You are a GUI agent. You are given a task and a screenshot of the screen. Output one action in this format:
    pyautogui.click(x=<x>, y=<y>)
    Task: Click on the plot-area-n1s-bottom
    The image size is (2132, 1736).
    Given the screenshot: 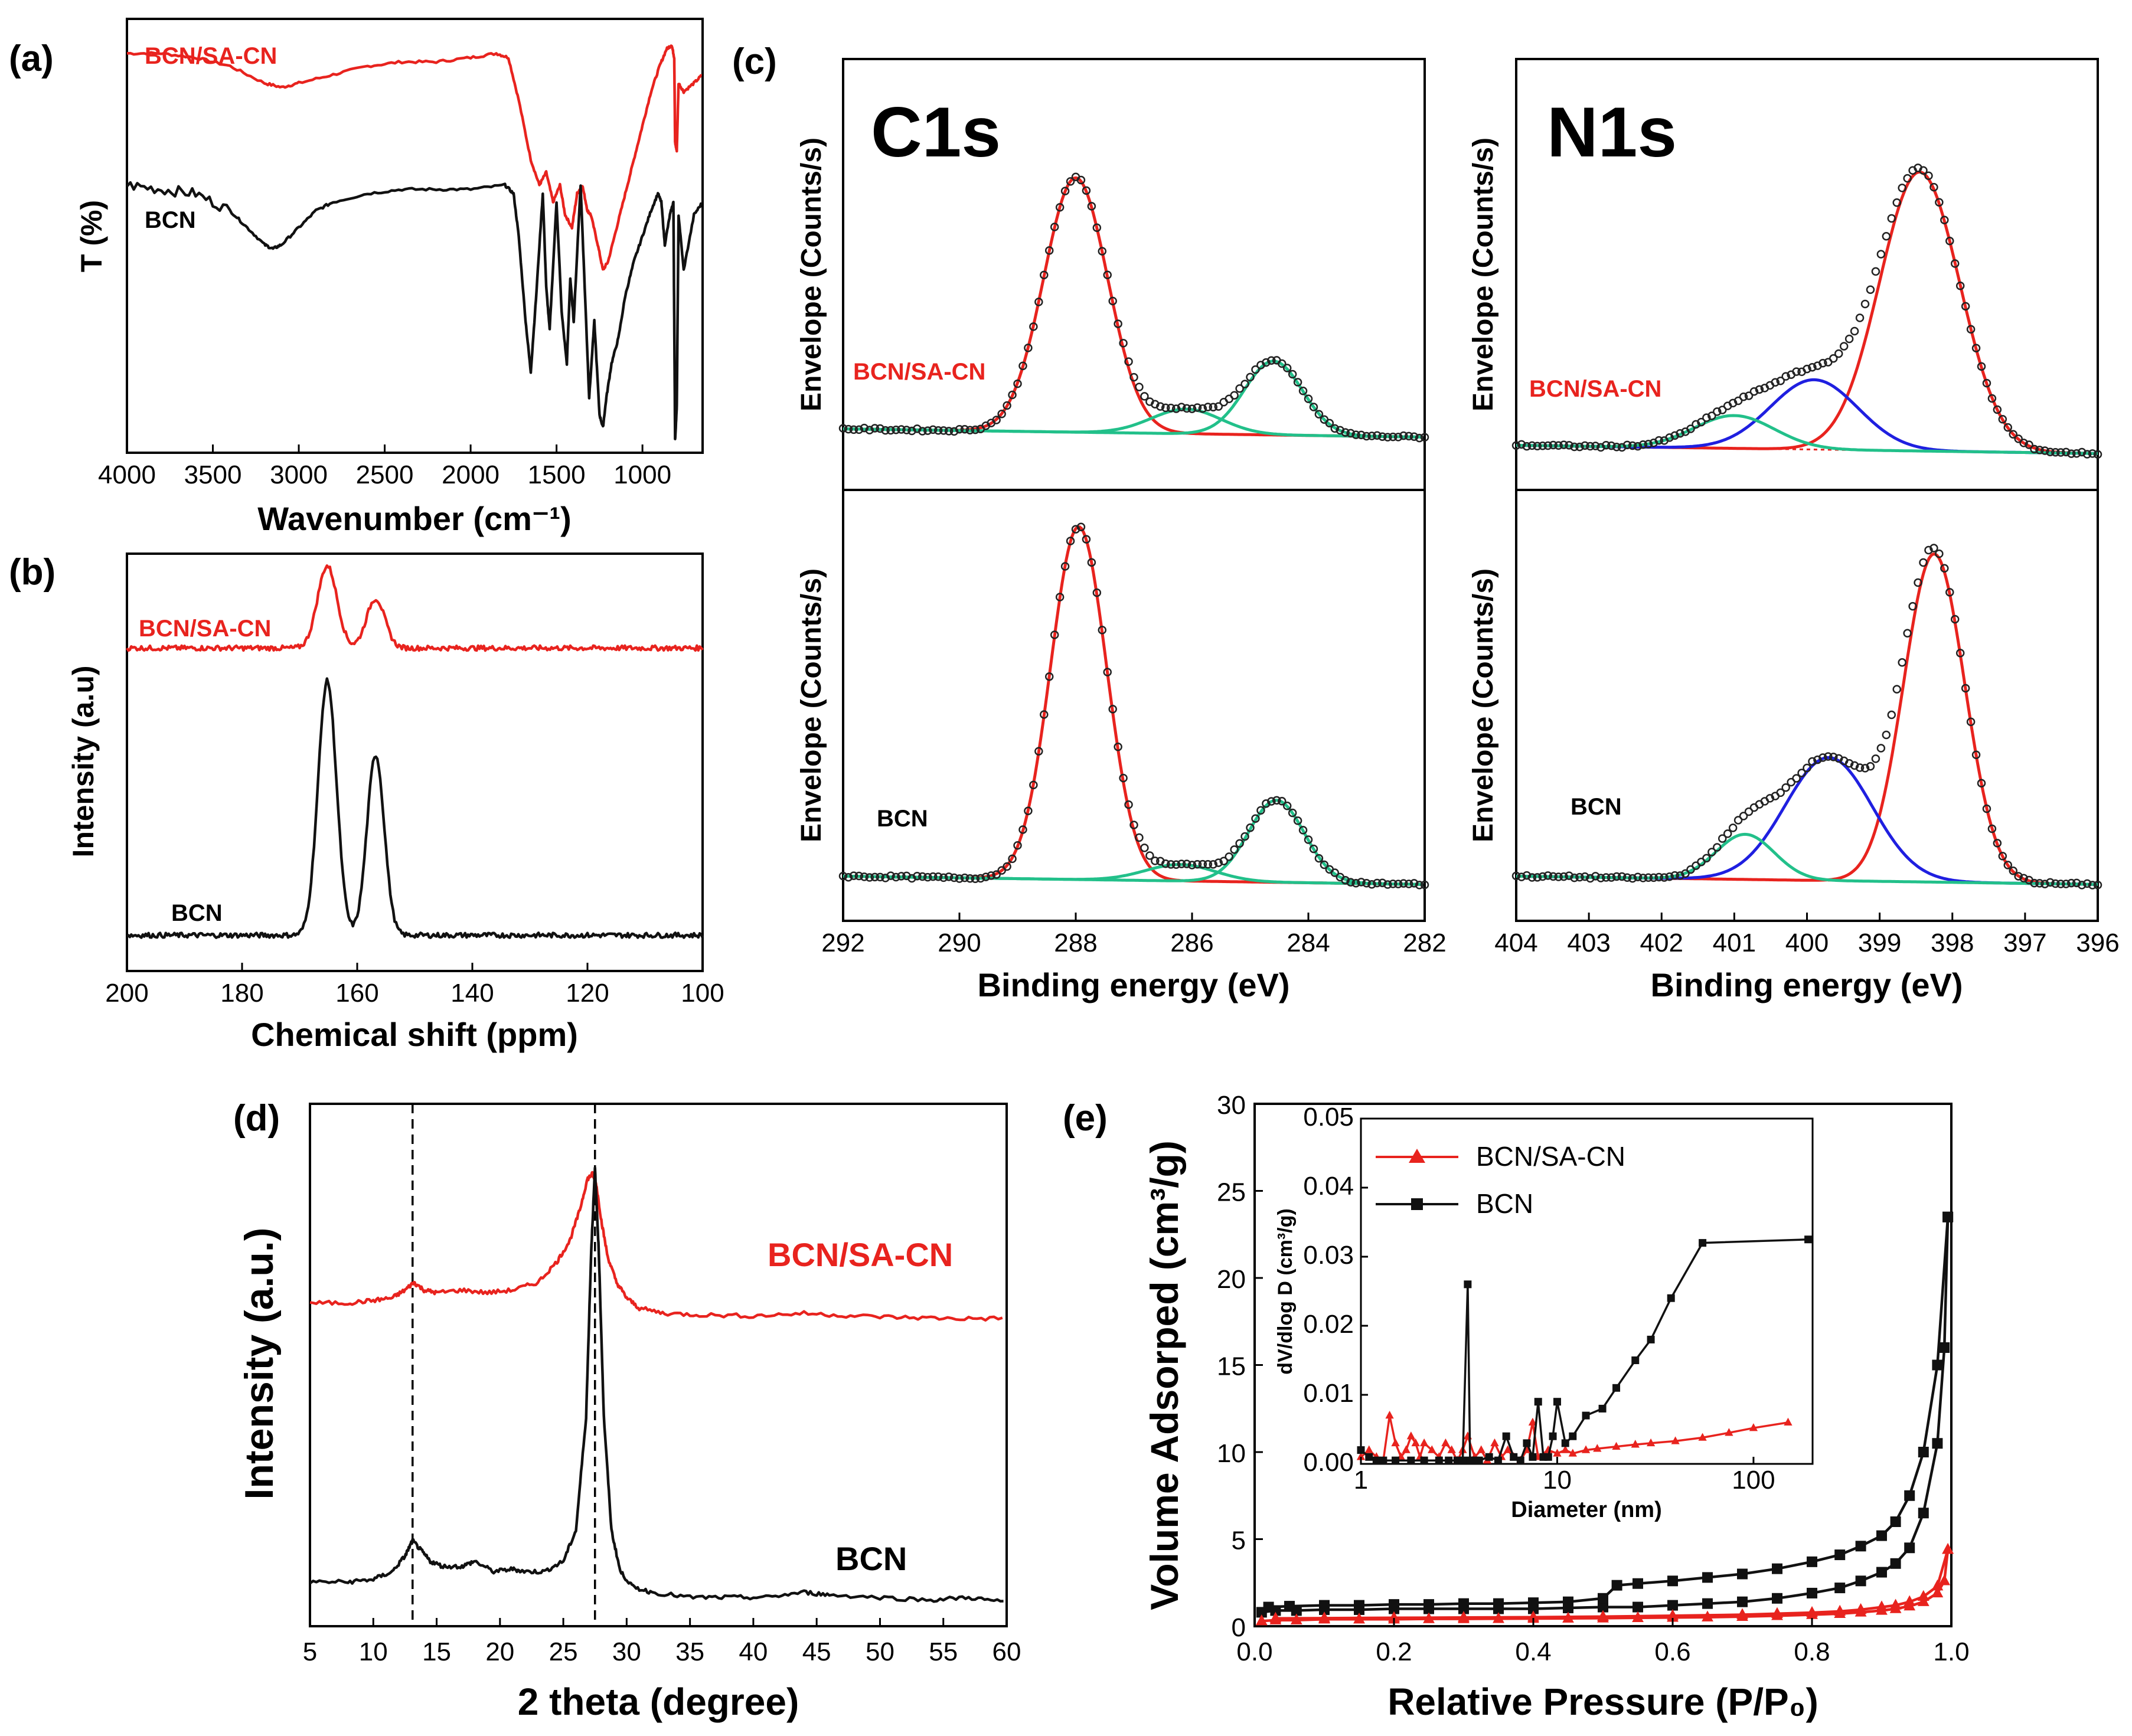 What is the action you would take?
    pyautogui.click(x=1806, y=717)
    